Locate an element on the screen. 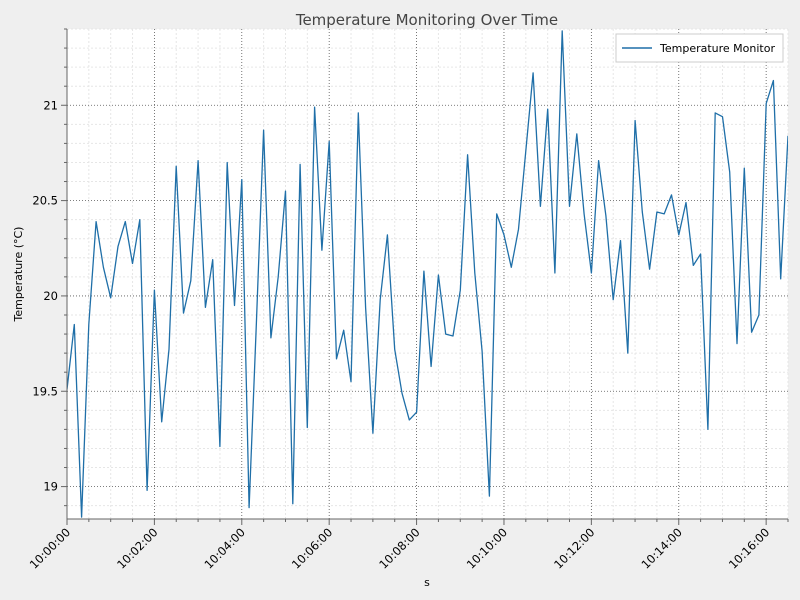 Image resolution: width=800 pixels, height=600 pixels. x-tick-label: 10:00:00 is located at coordinates (50, 548).